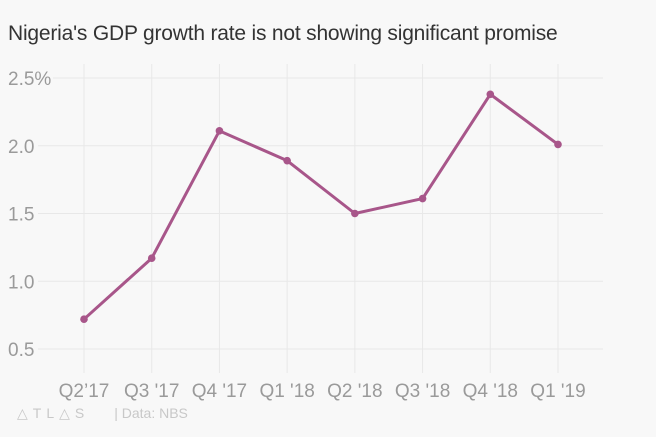 The width and height of the screenshot is (656, 437). I want to click on y-tick-label: 0.5, so click(21, 350).